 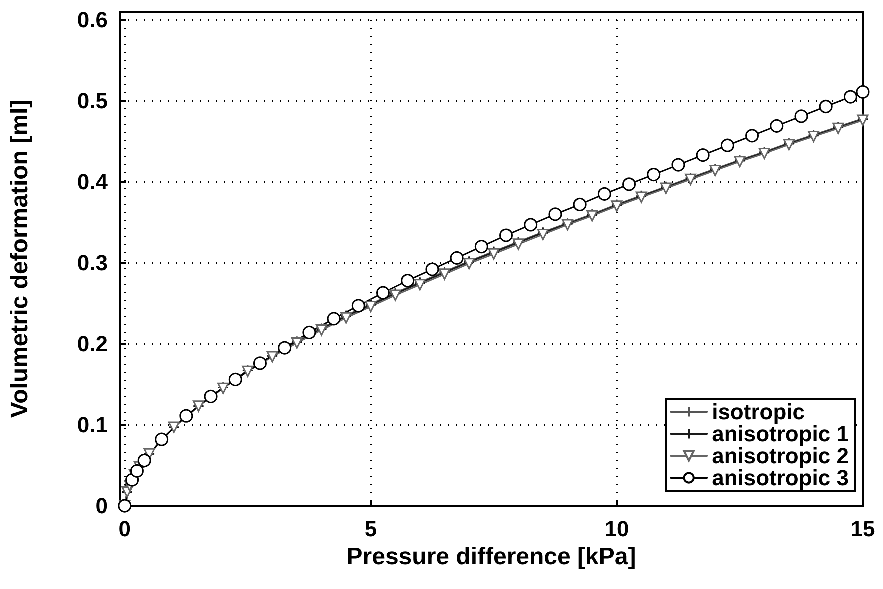 I want to click on legend-label: isotropic, so click(x=758, y=412).